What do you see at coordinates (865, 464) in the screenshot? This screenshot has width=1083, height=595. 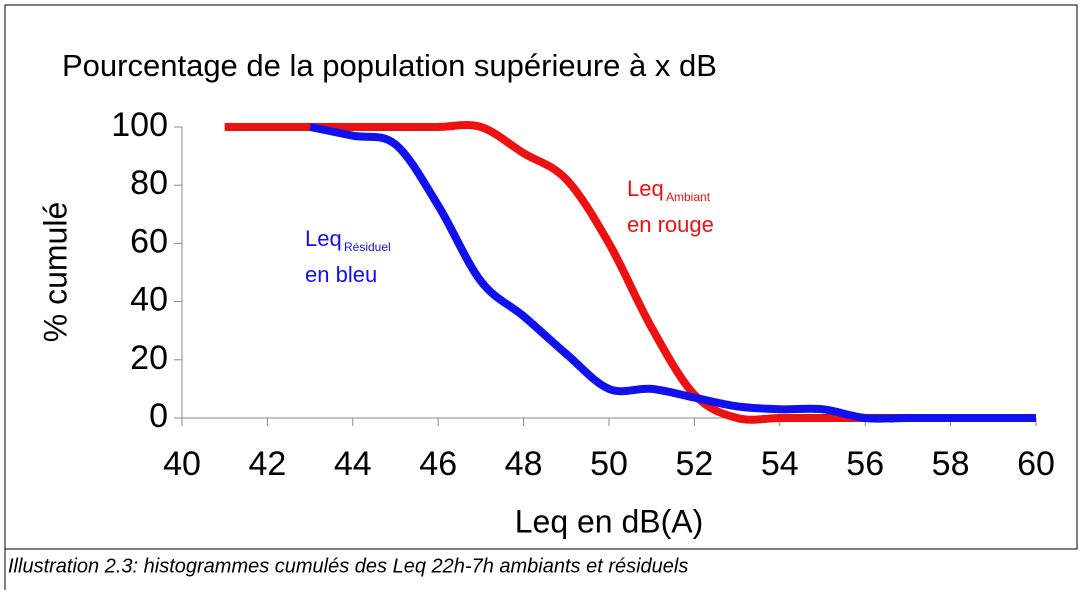 I see `x-tick-label: 56` at bounding box center [865, 464].